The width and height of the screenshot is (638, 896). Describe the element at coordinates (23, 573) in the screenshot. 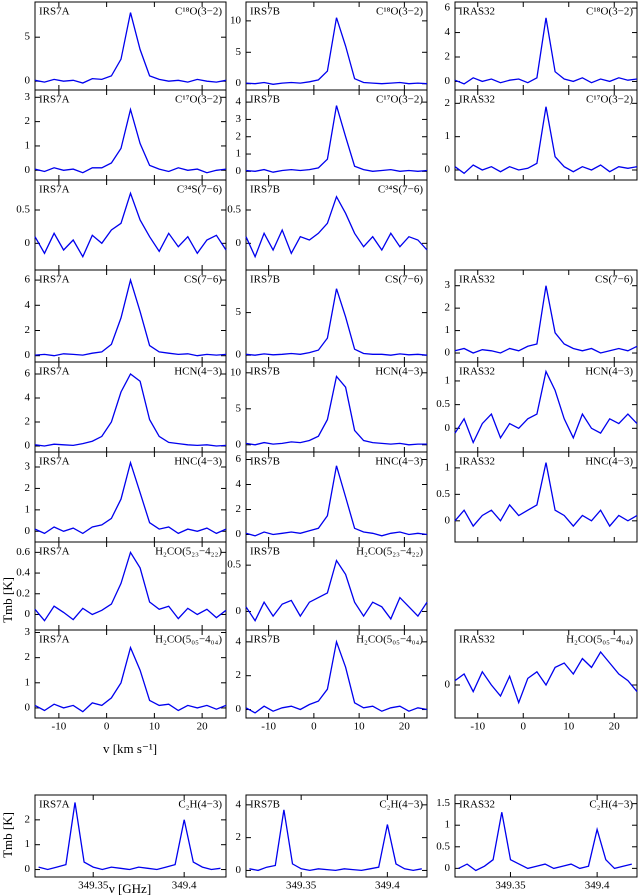

I see `y-tick-label: 0.4` at that location.